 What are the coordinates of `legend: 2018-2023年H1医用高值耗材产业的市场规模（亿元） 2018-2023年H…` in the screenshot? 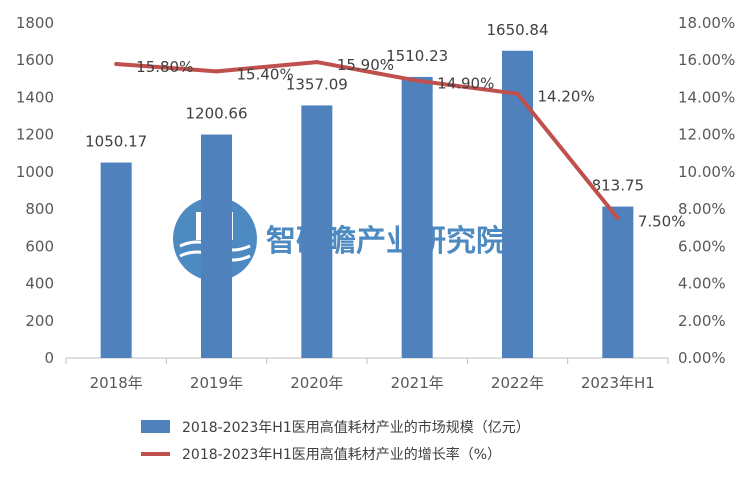 It's located at (335, 441).